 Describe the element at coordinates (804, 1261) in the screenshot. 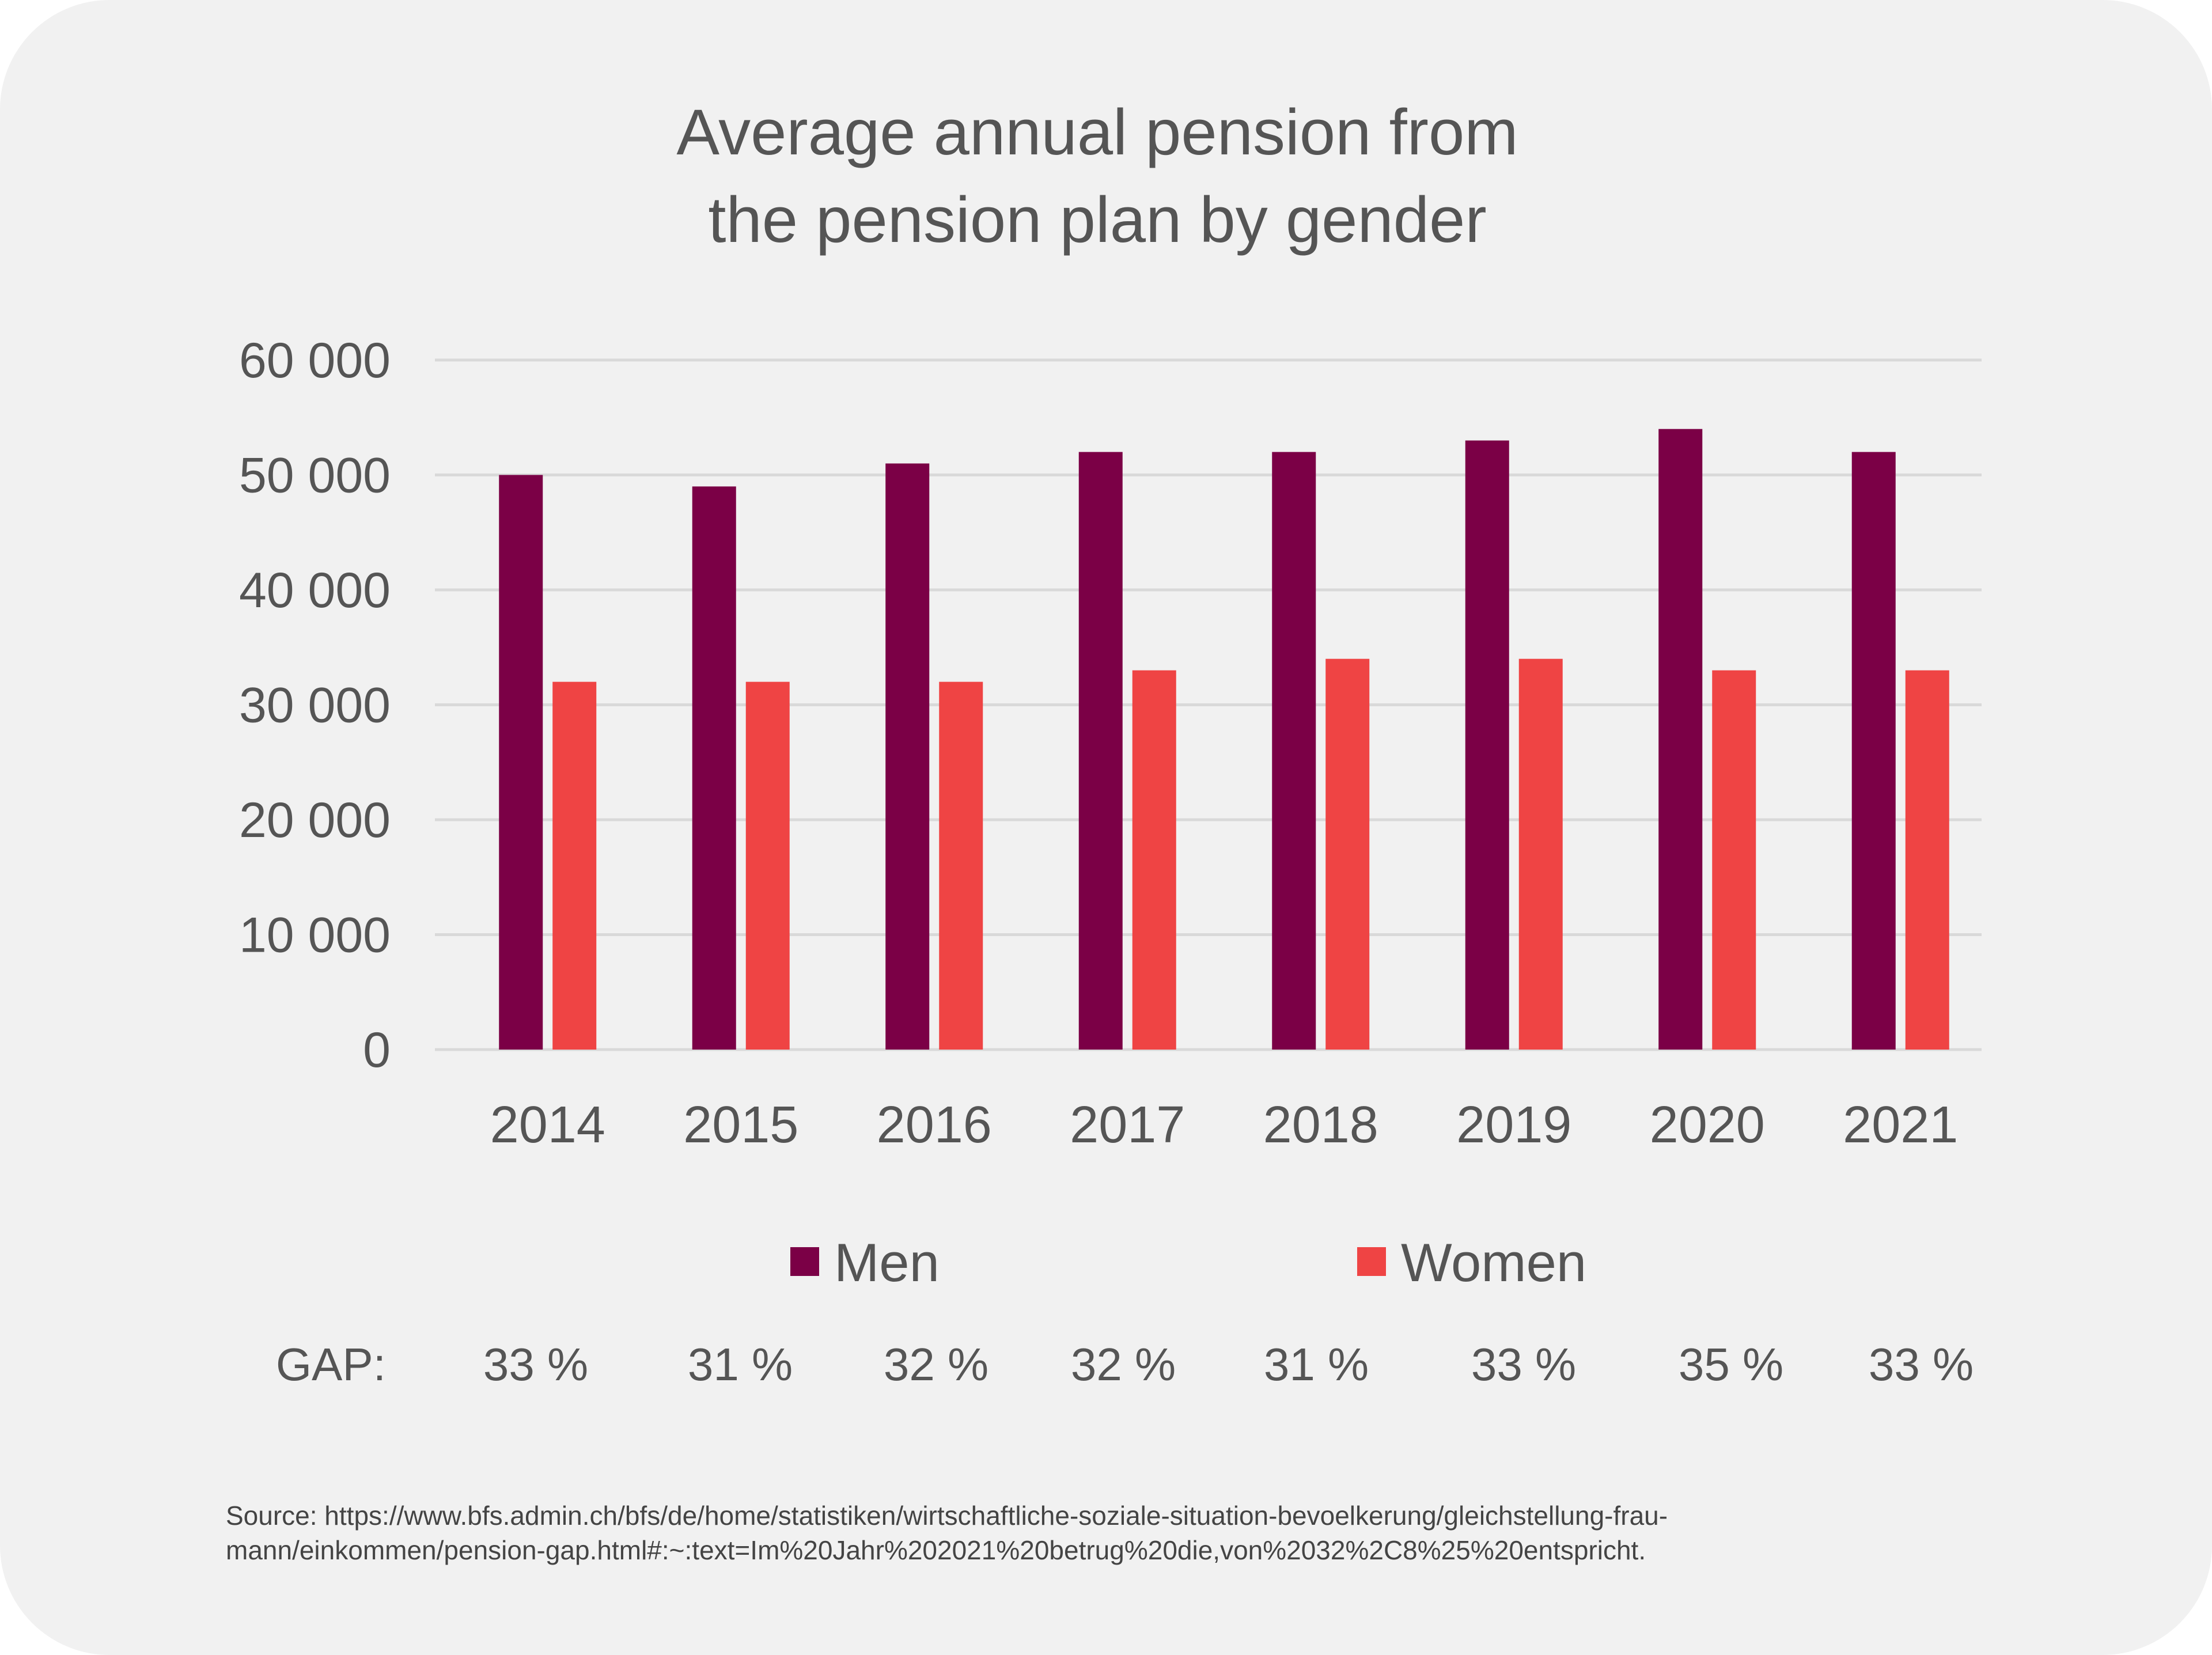

I see `legend-swatch-men` at that location.